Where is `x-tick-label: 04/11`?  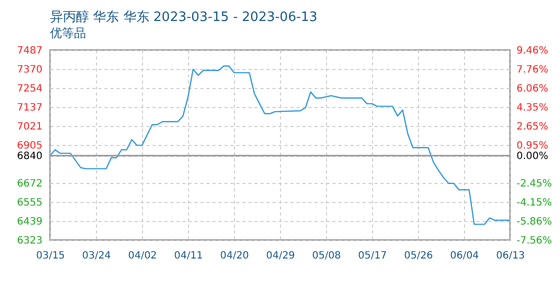
x-tick-label: 04/11 is located at coordinates (188, 256).